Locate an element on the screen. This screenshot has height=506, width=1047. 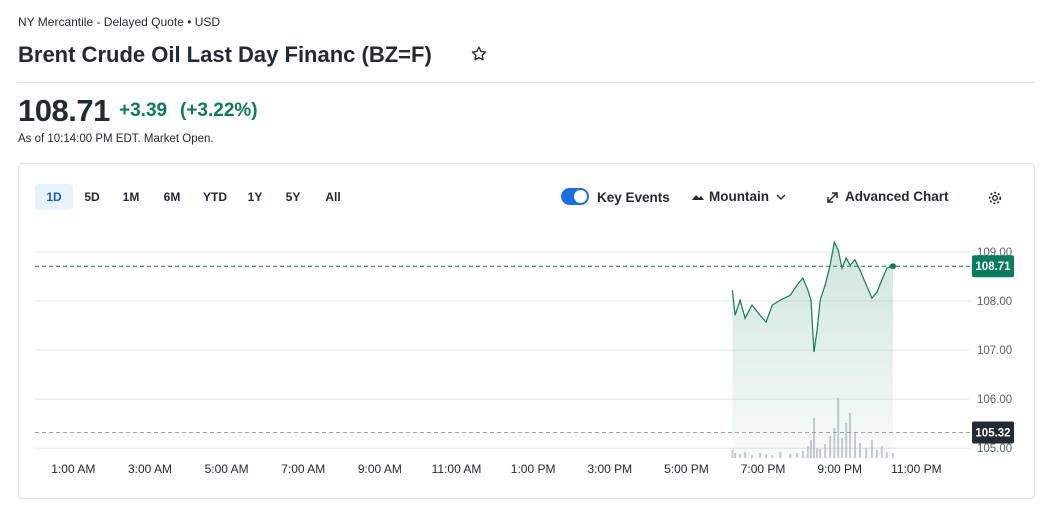
area-fill is located at coordinates (812, 350).